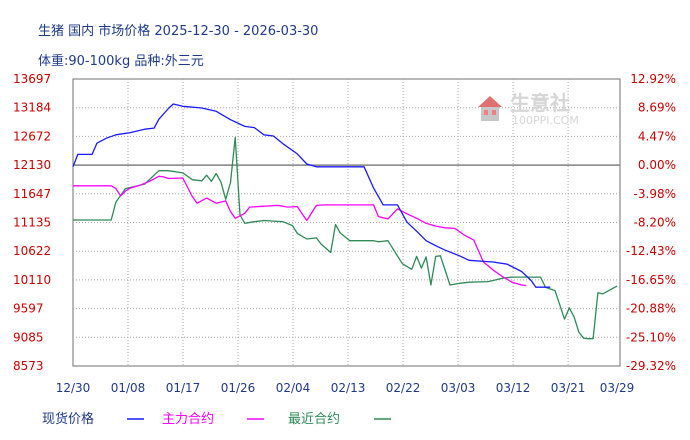 Image resolution: width=690 pixels, height=440 pixels. I want to click on y-tick-right: -29.32%, so click(651, 366).